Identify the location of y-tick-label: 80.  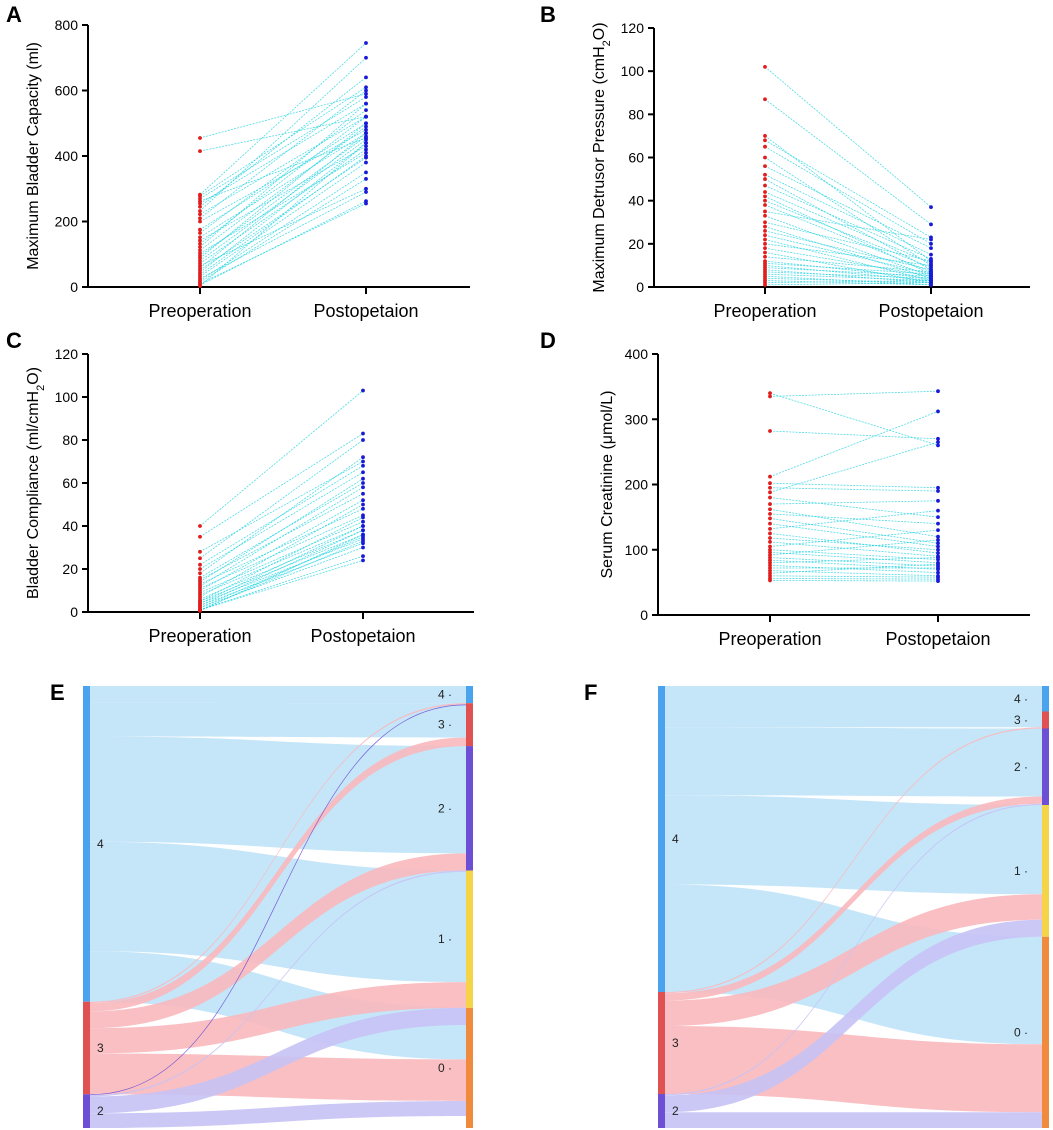
(636, 114).